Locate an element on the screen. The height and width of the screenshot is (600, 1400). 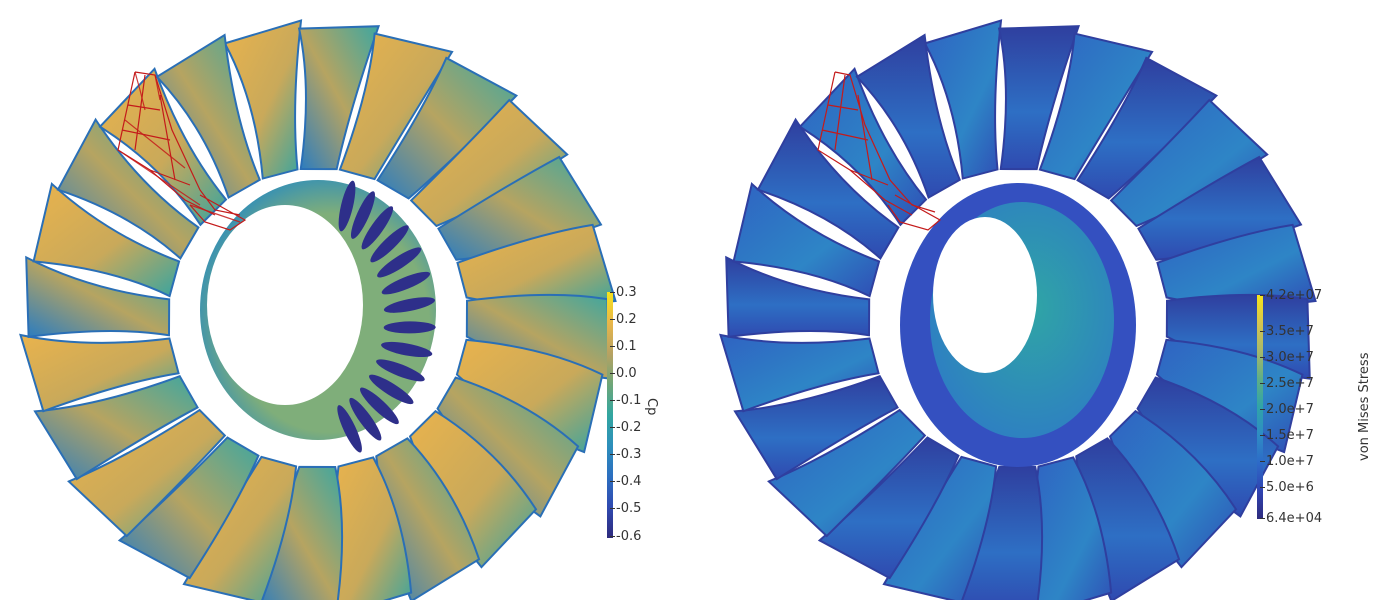
cp-colorbar-title: Cp is located at coordinates (651, 407).